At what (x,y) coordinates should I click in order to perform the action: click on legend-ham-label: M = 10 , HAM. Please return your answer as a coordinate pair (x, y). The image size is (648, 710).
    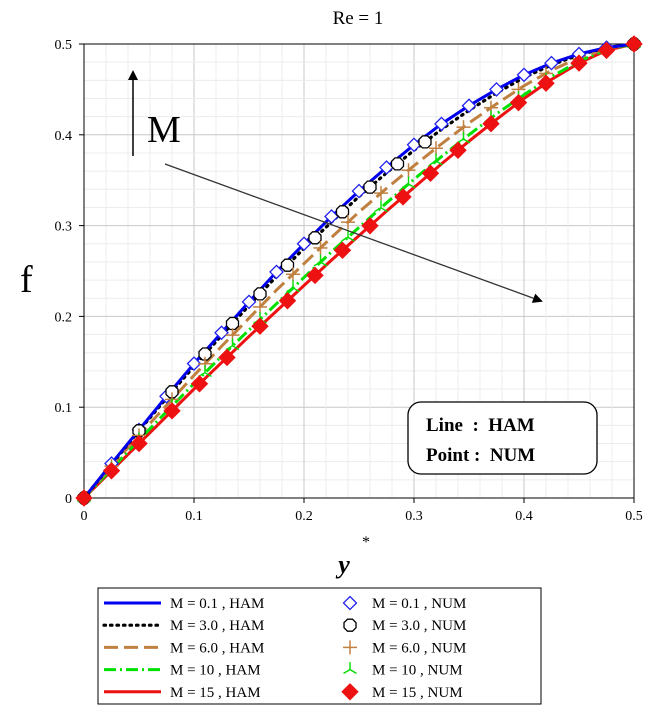
    Looking at the image, I should click on (215, 671).